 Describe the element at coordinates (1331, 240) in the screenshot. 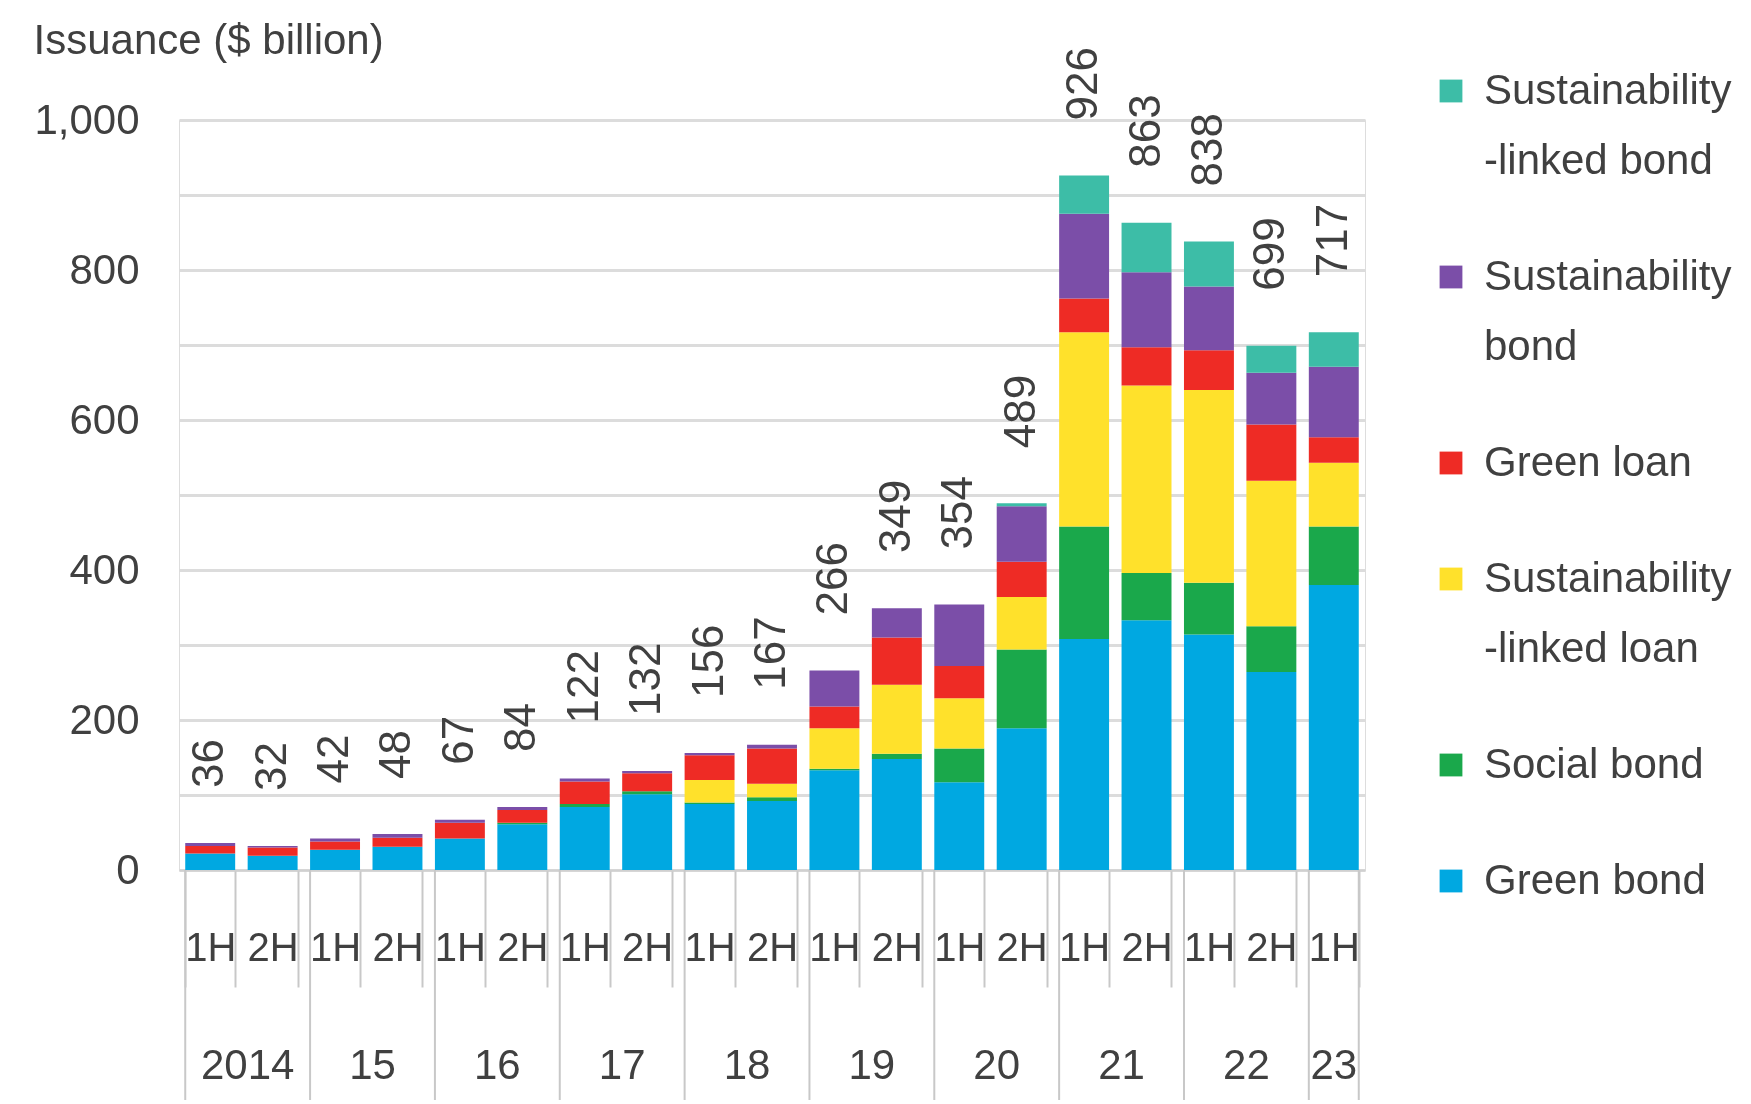

I see `total-label: 717` at that location.